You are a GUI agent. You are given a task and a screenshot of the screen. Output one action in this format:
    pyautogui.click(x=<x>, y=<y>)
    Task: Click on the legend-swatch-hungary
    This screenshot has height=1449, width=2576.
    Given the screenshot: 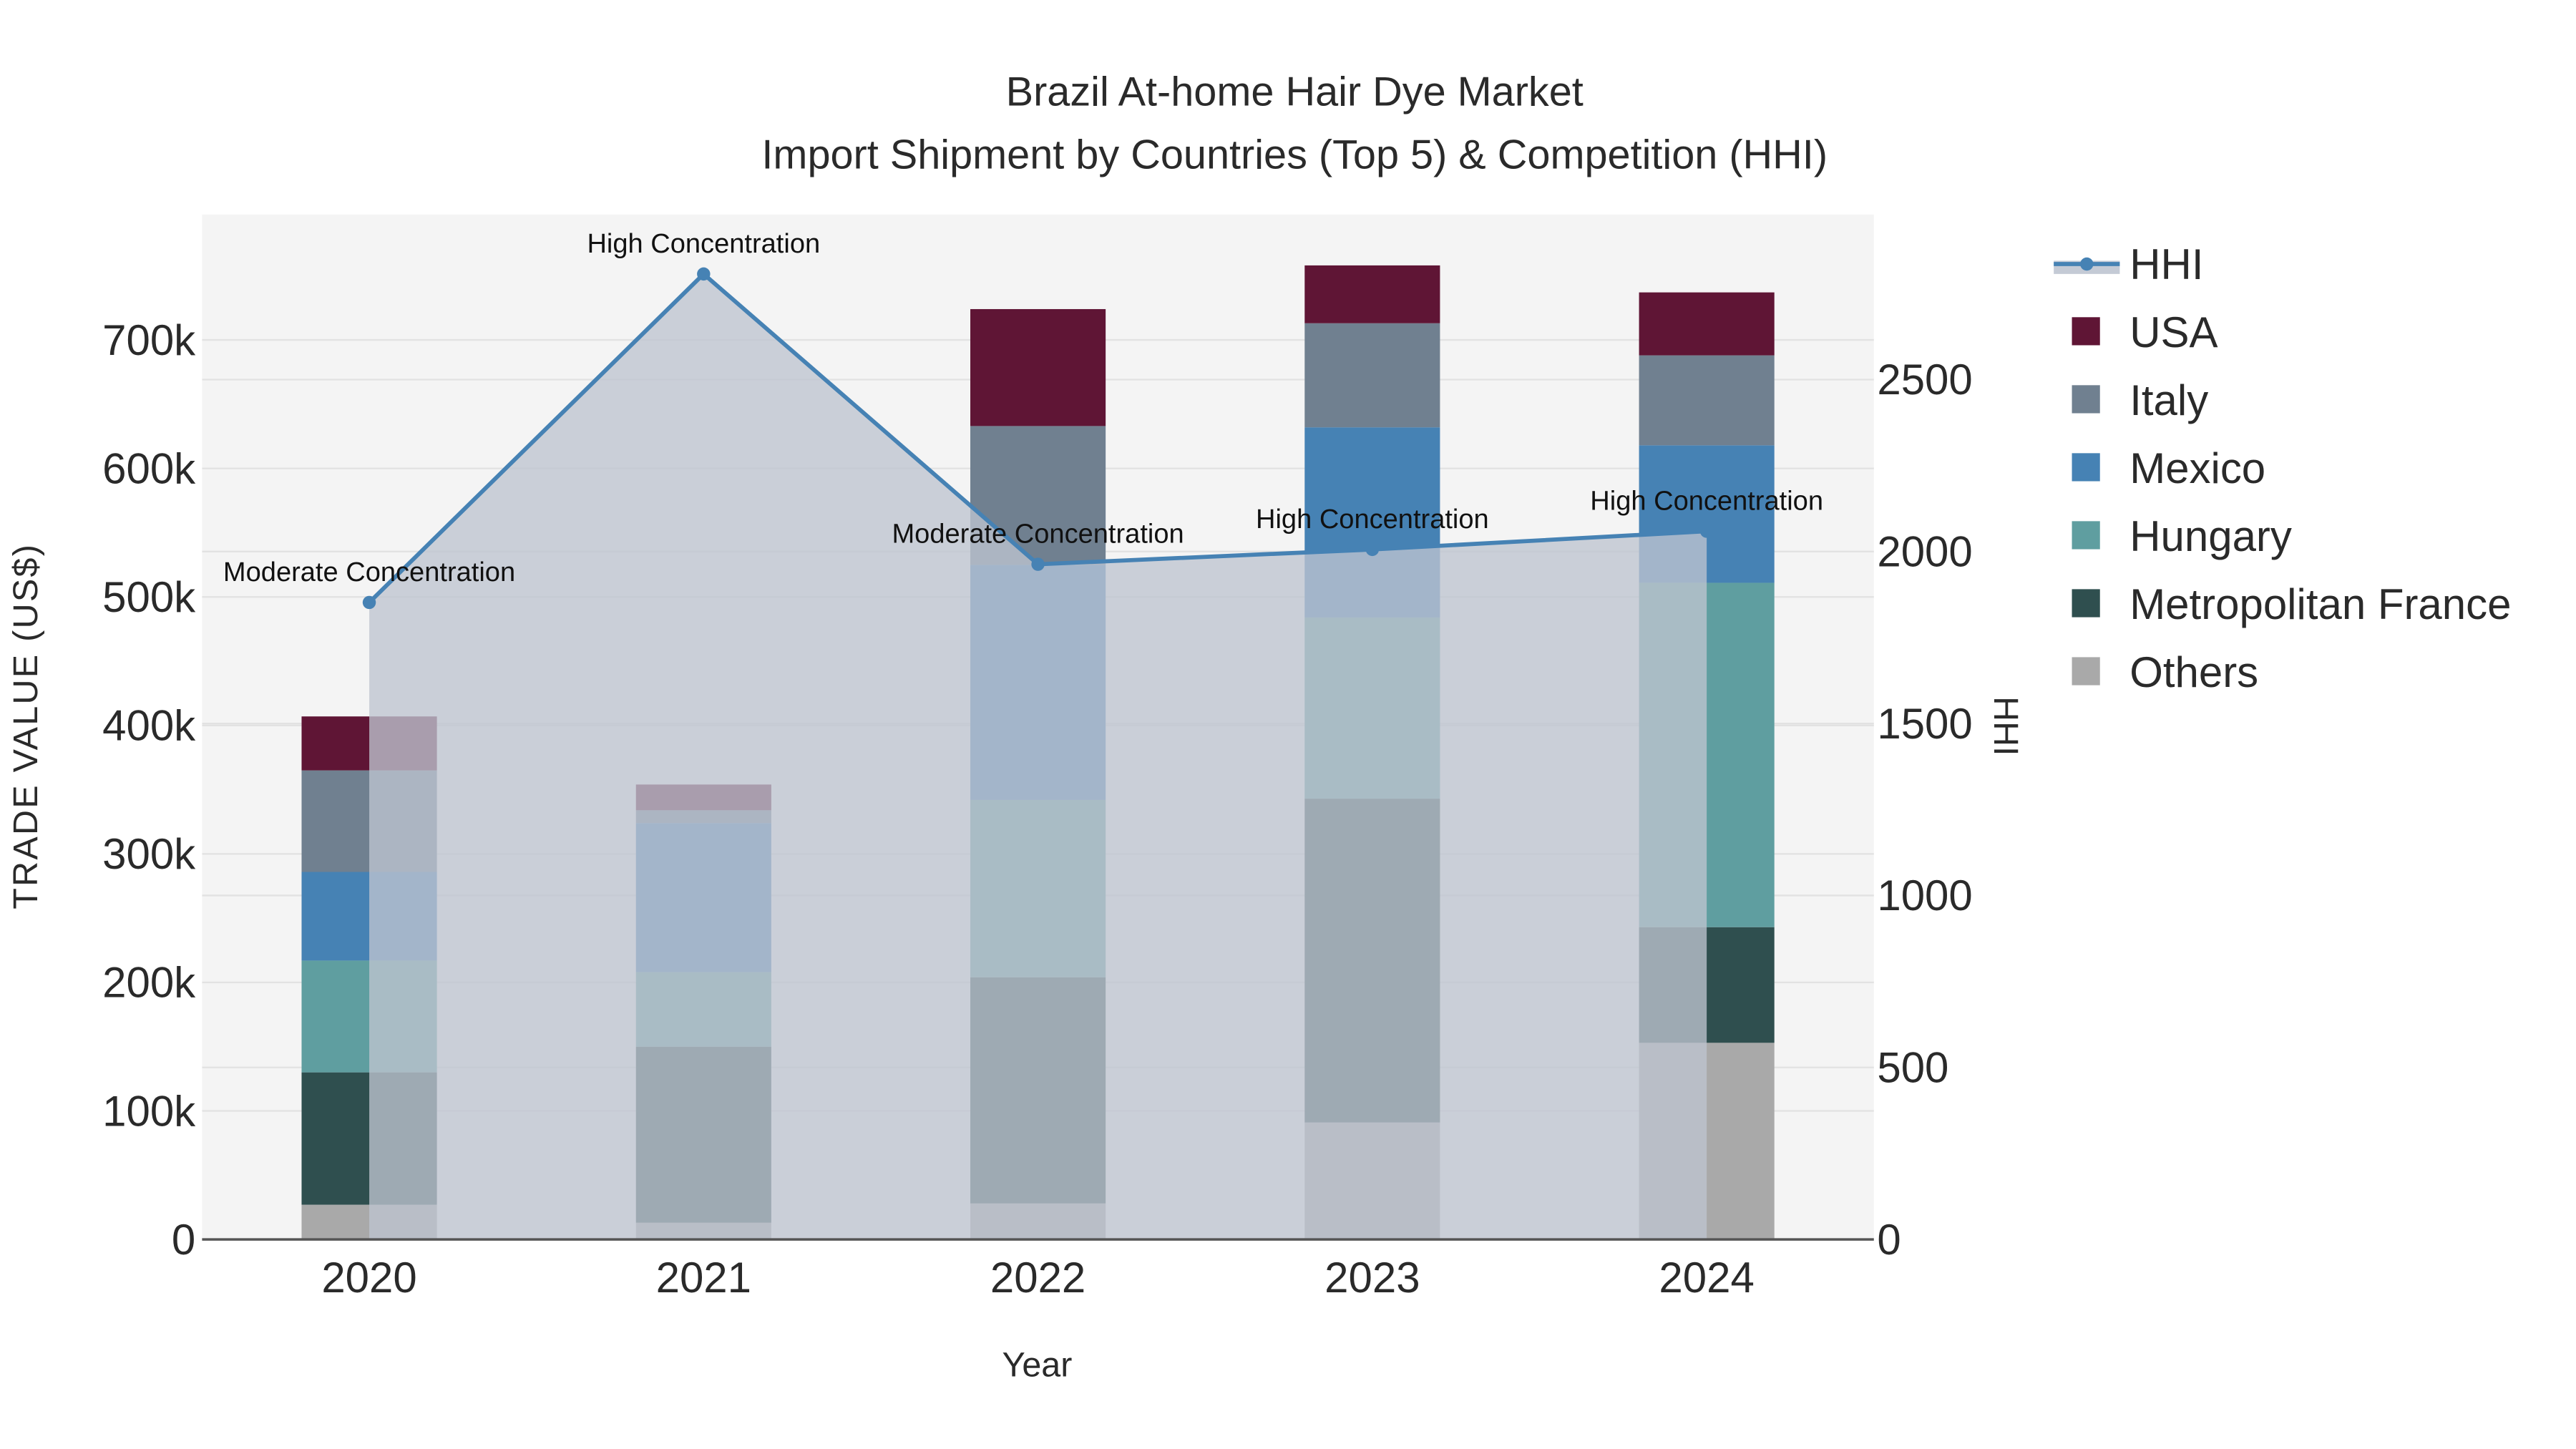 What is the action you would take?
    pyautogui.click(x=2086, y=535)
    